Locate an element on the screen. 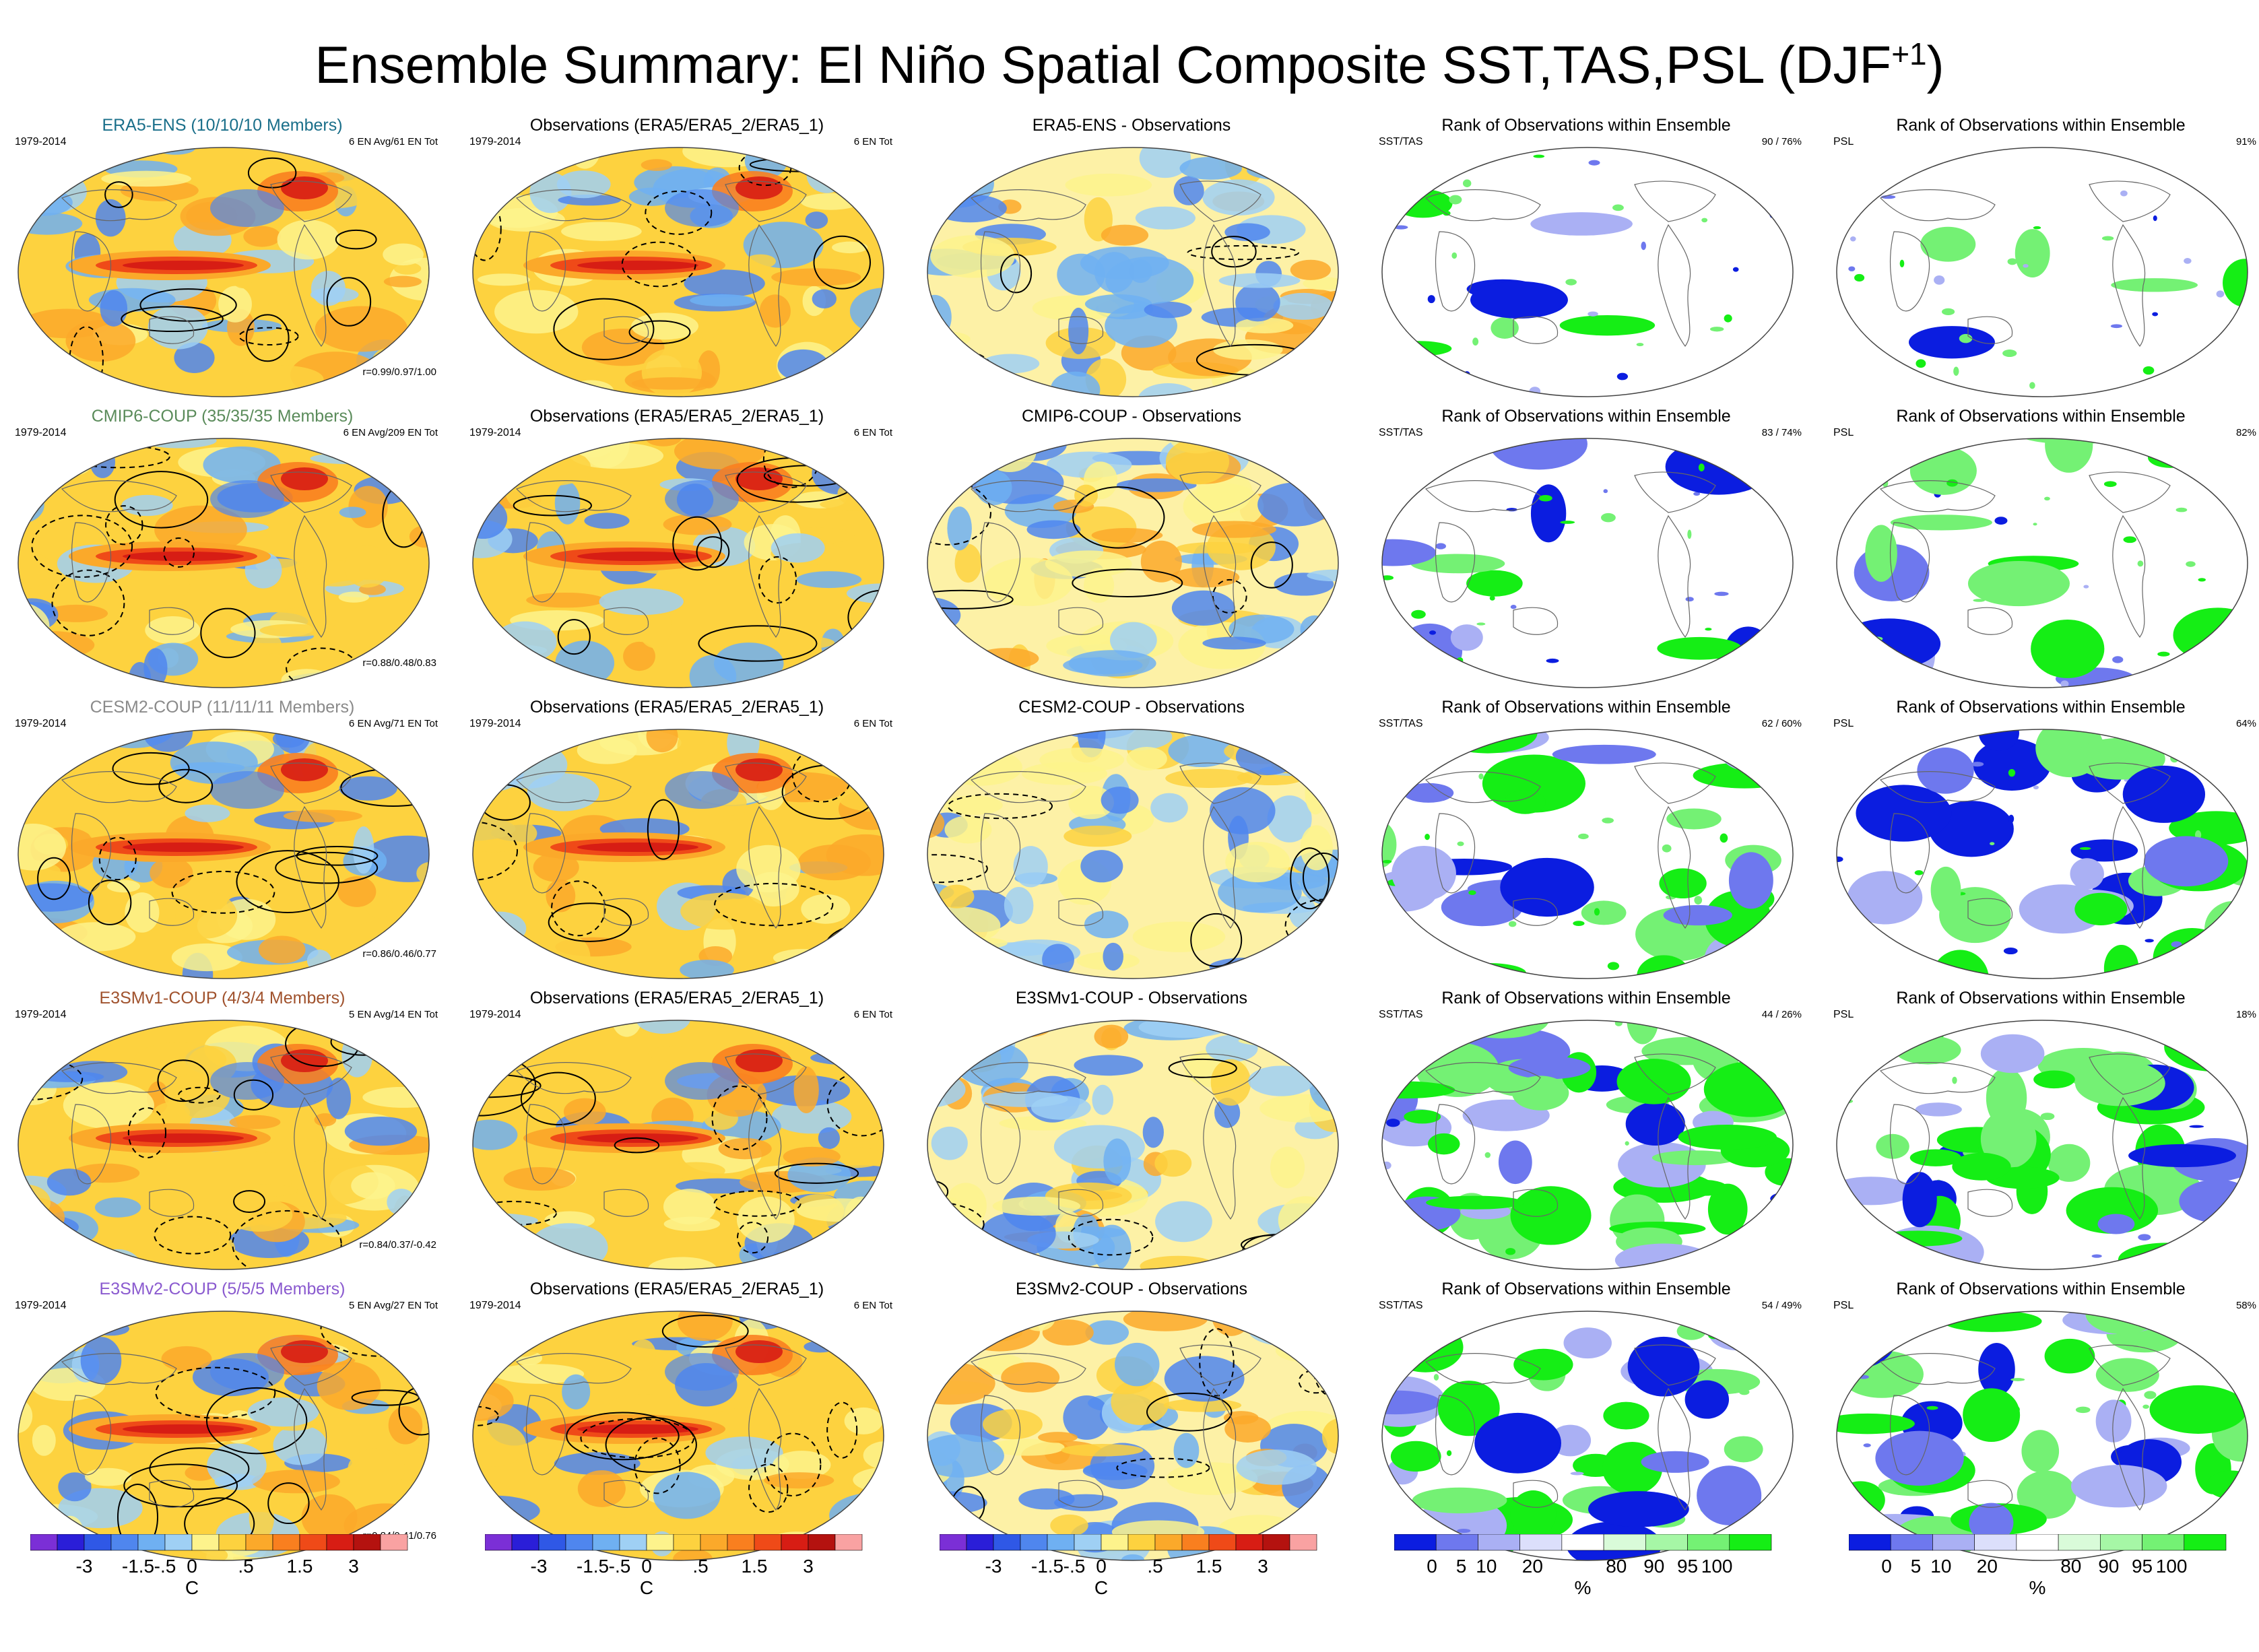 This screenshot has height=1652, width=2259. diff-panel-row-2: CMIP6-COUP - Observations is located at coordinates (1132, 551).